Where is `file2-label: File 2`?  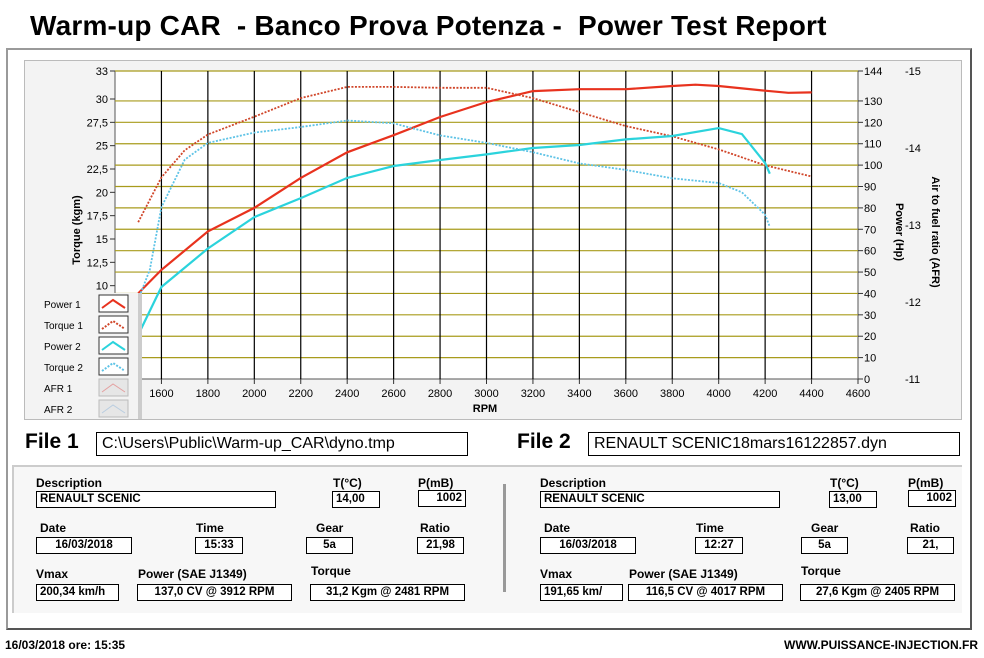 file2-label: File 2 is located at coordinates (544, 441).